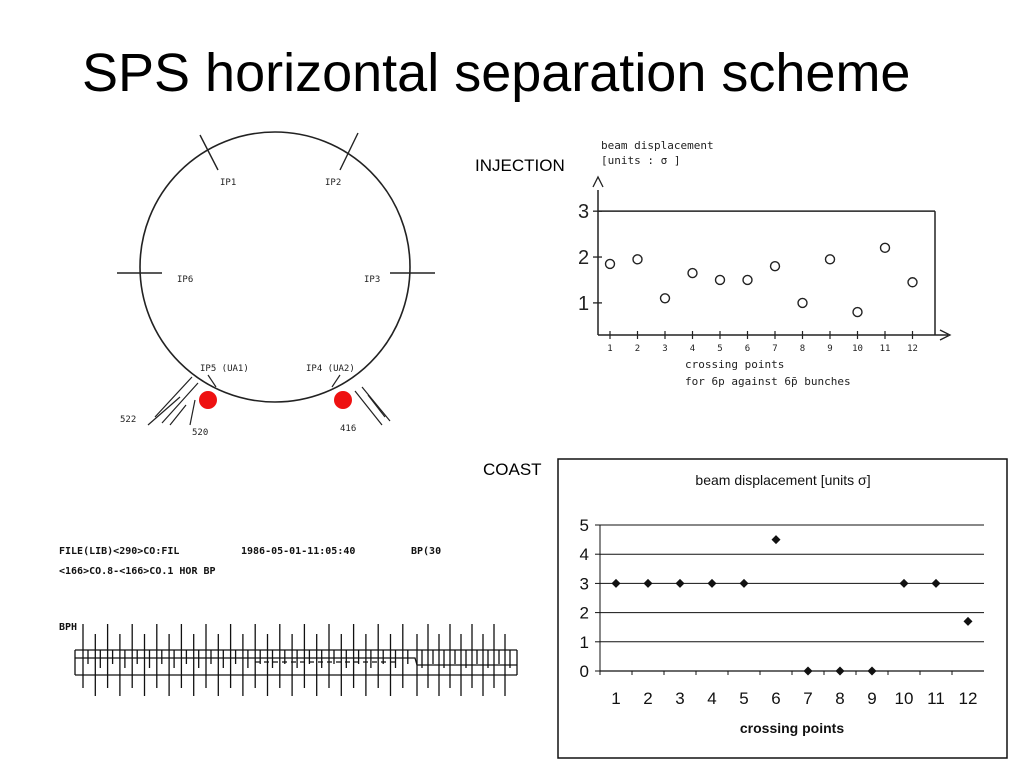 This screenshot has height=768, width=1024. Describe the element at coordinates (372, 406) in the screenshot. I see `separators-right` at that location.